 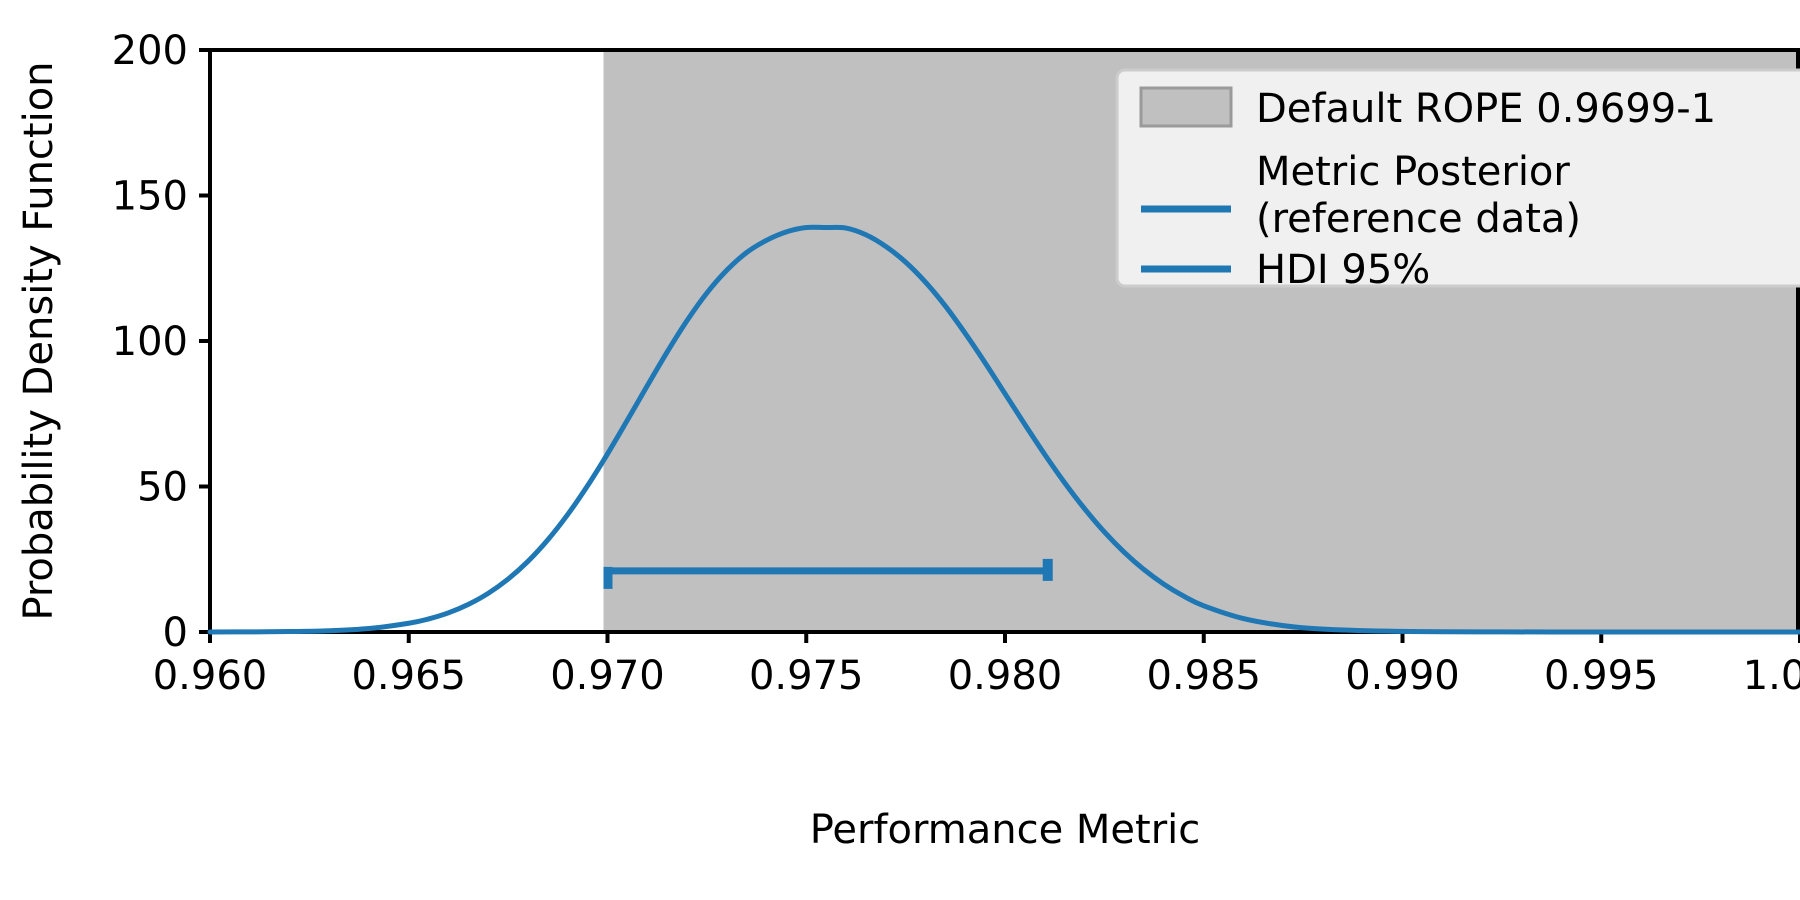 What do you see at coordinates (1343, 270) in the screenshot?
I see `legend-label-hdi: HDI 95%` at bounding box center [1343, 270].